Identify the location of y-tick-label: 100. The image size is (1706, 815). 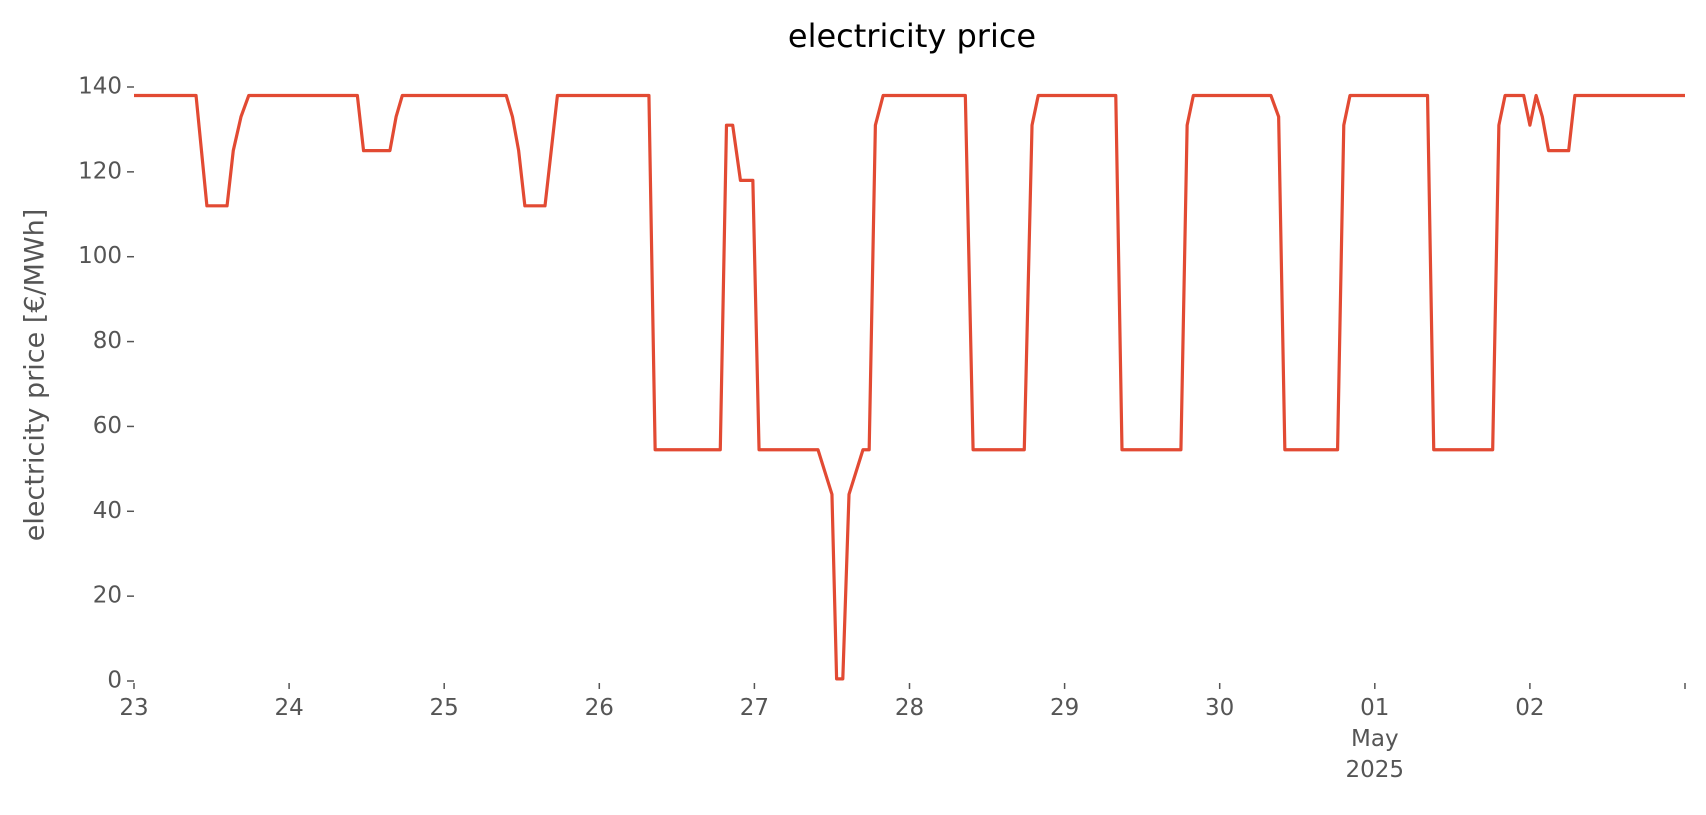
(100, 256).